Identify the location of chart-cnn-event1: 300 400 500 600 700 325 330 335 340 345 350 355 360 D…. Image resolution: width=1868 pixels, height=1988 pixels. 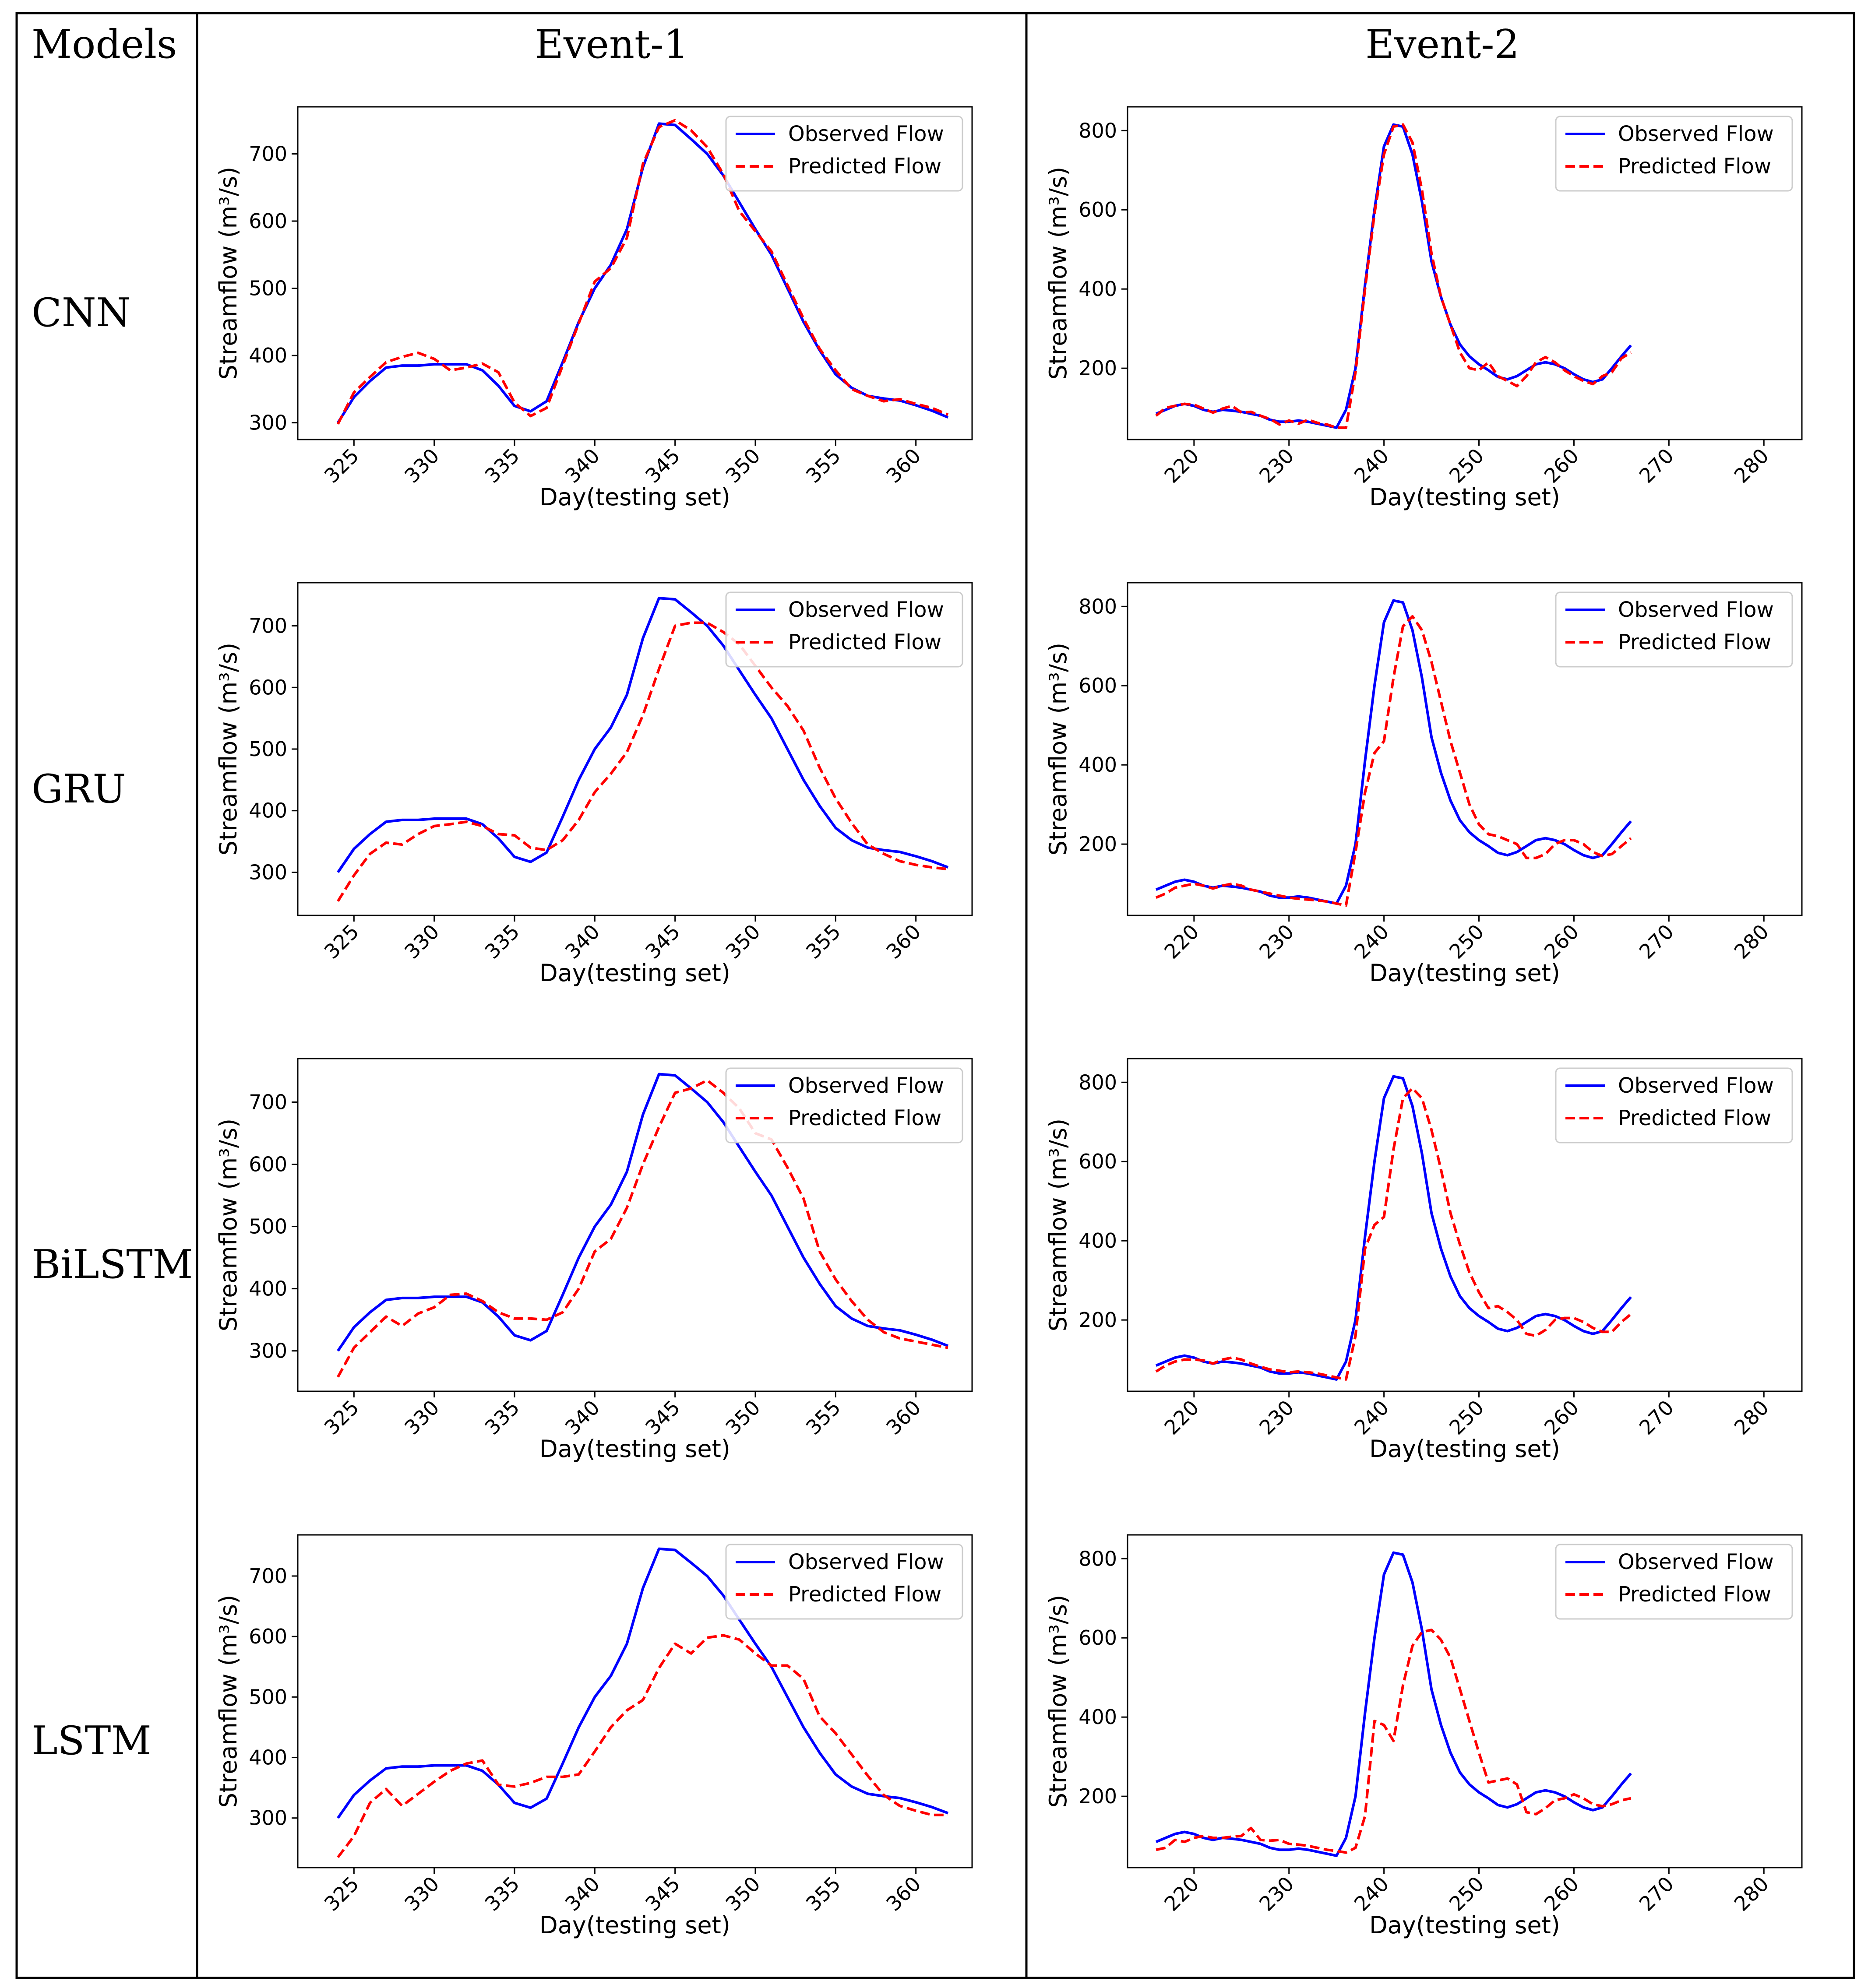
(594, 308).